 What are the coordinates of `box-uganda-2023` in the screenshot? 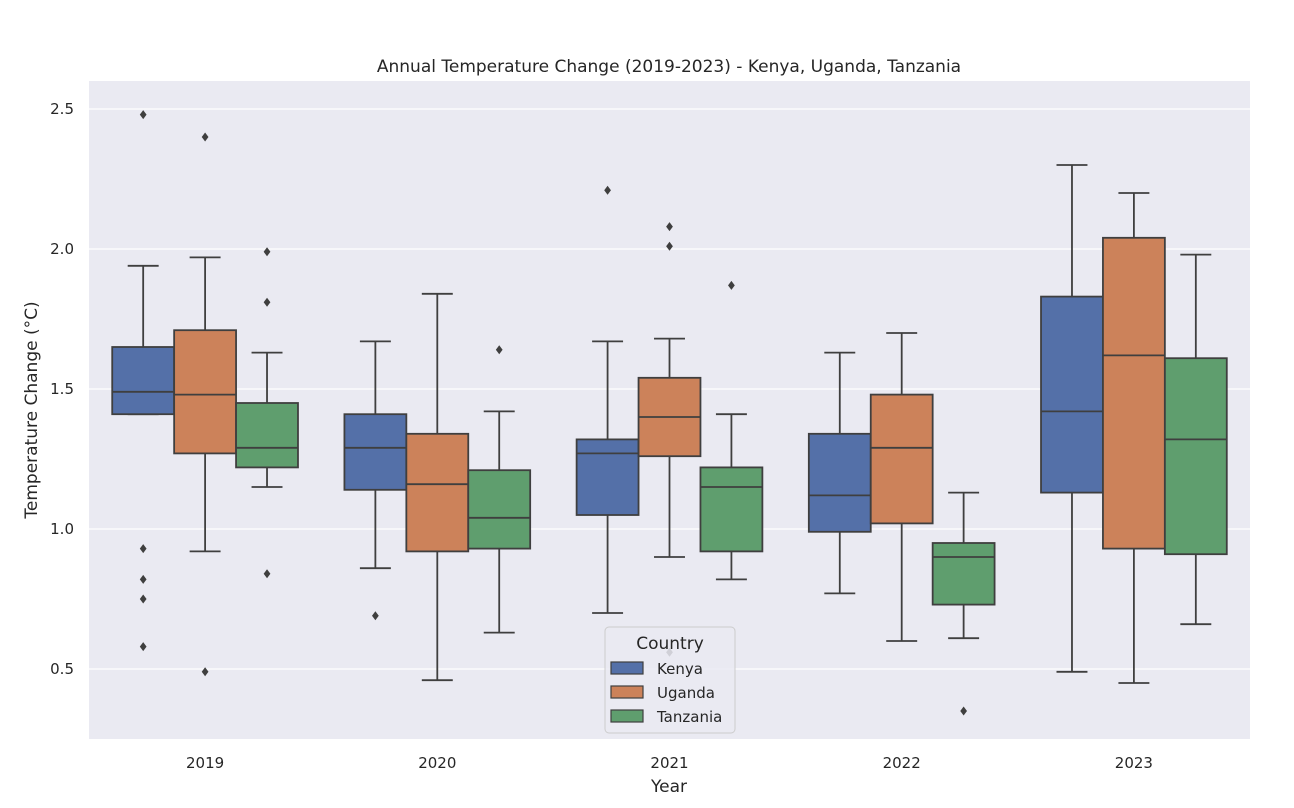 It's located at (1134, 438).